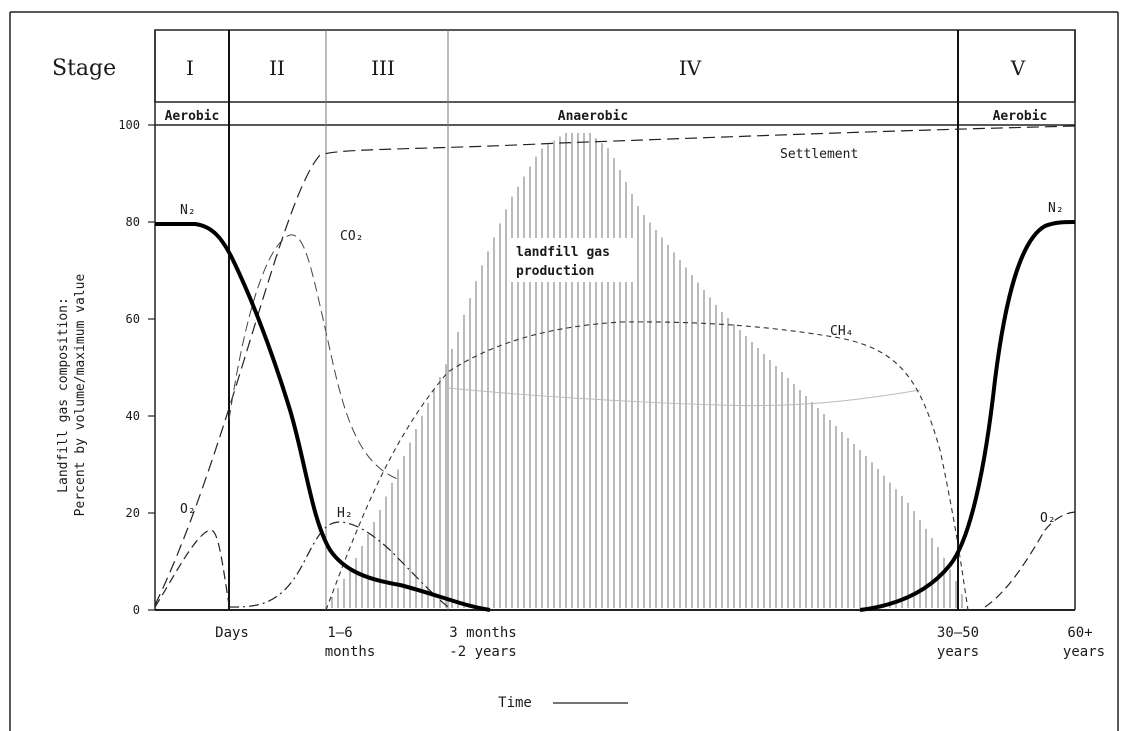 This screenshot has width=1128, height=731. I want to click on y-axis-ticks, so click(151, 367).